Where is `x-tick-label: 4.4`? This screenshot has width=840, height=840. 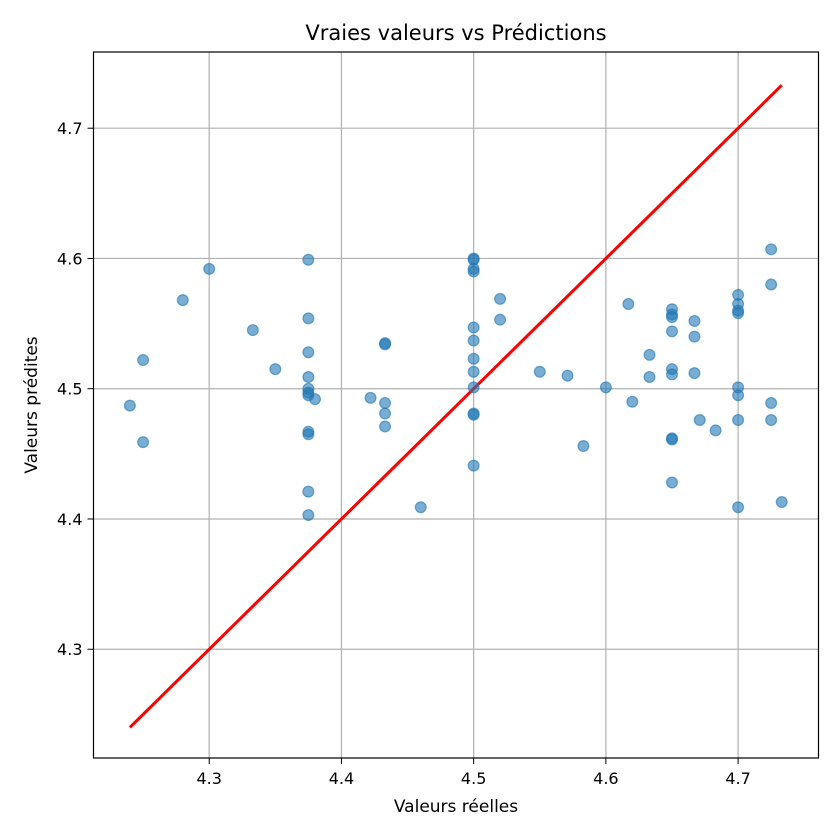
x-tick-label: 4.4 is located at coordinates (341, 778).